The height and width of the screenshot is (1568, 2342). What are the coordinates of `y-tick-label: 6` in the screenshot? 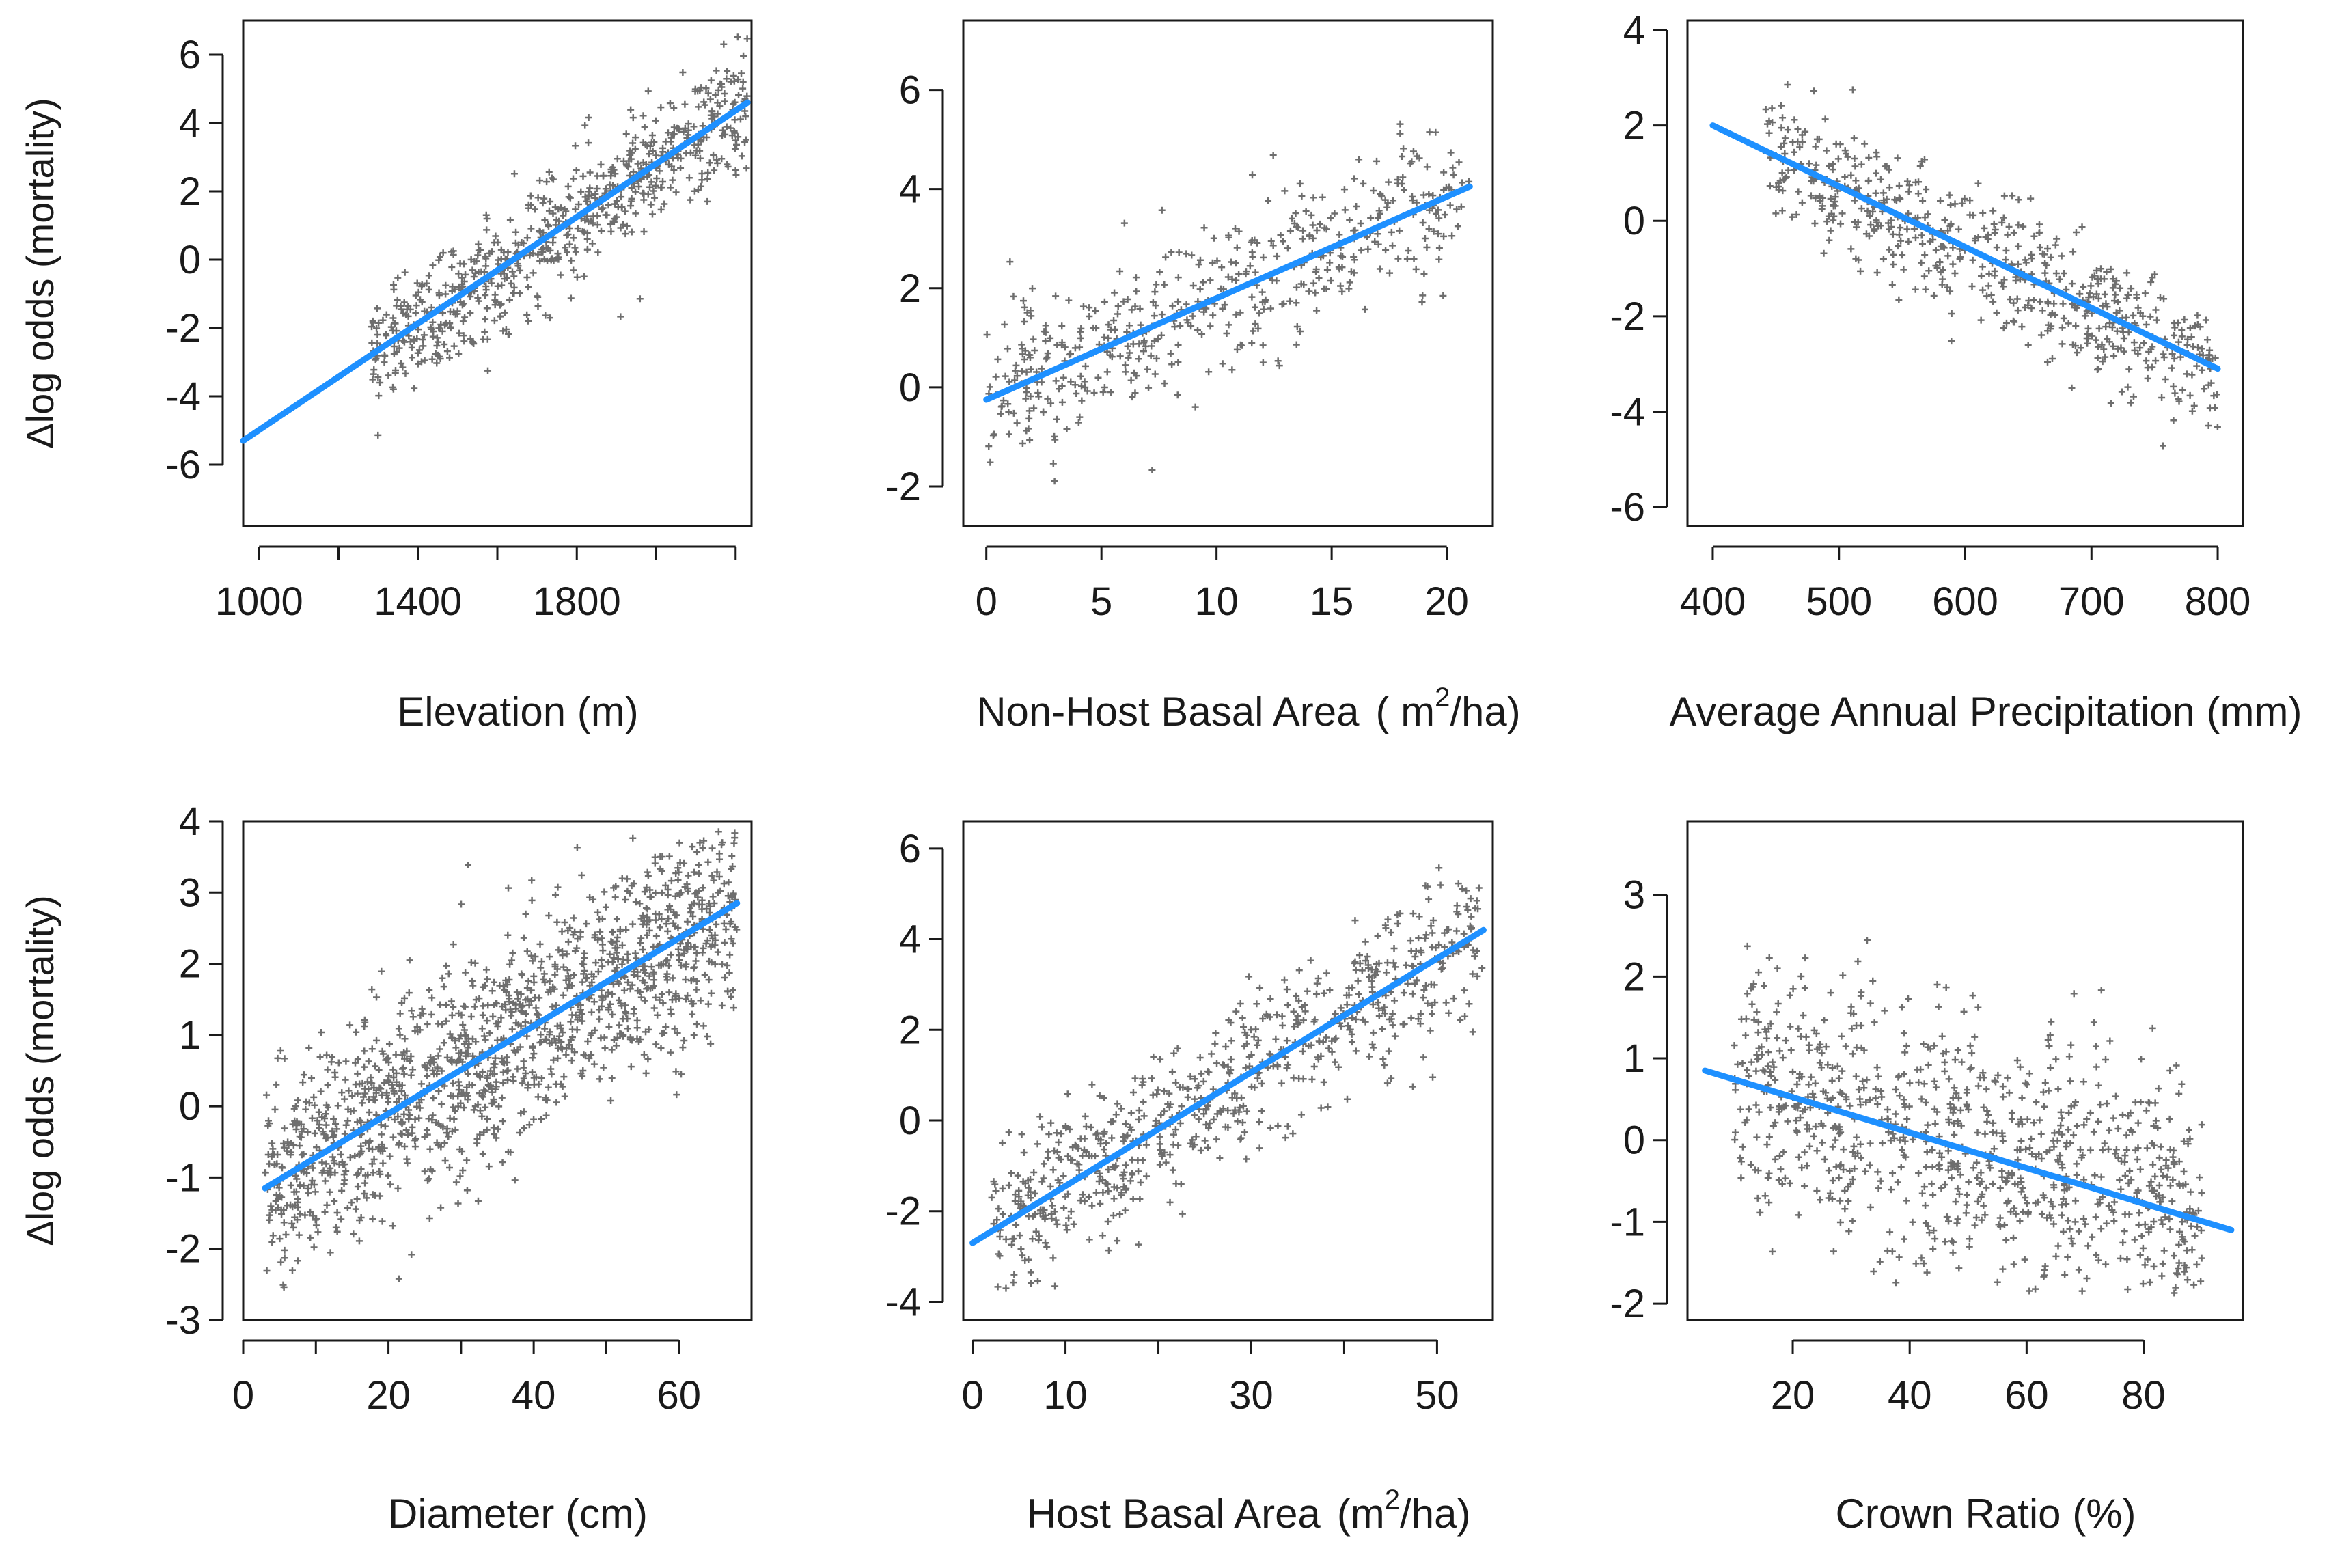 It's located at (190, 55).